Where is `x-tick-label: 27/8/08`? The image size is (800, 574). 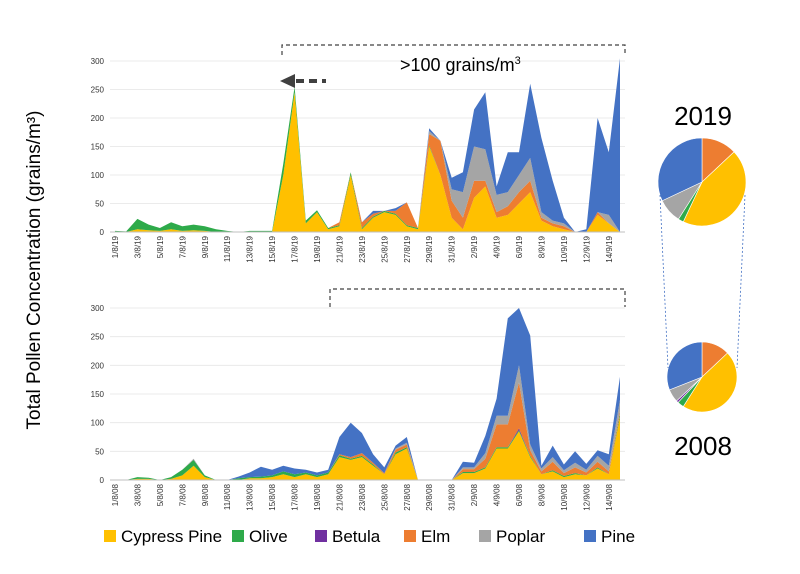
x-tick-label: 27/8/08 is located at coordinates (407, 496).